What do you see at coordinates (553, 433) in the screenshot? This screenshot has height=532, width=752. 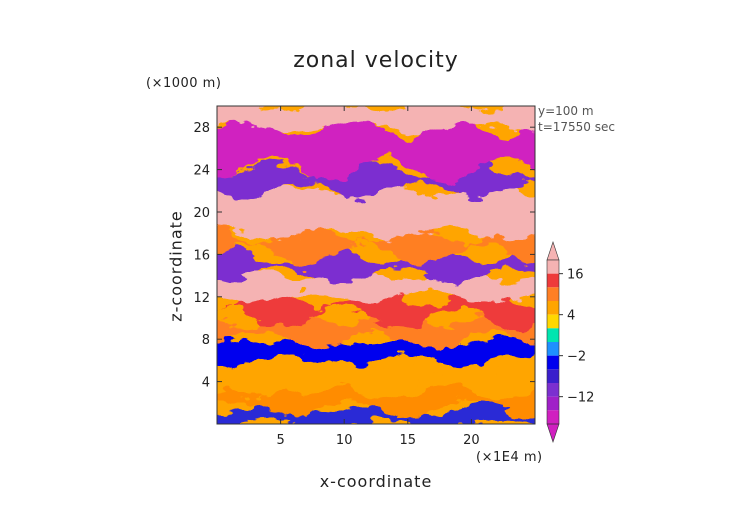 I see `colorbar-bottom-arrow` at bounding box center [553, 433].